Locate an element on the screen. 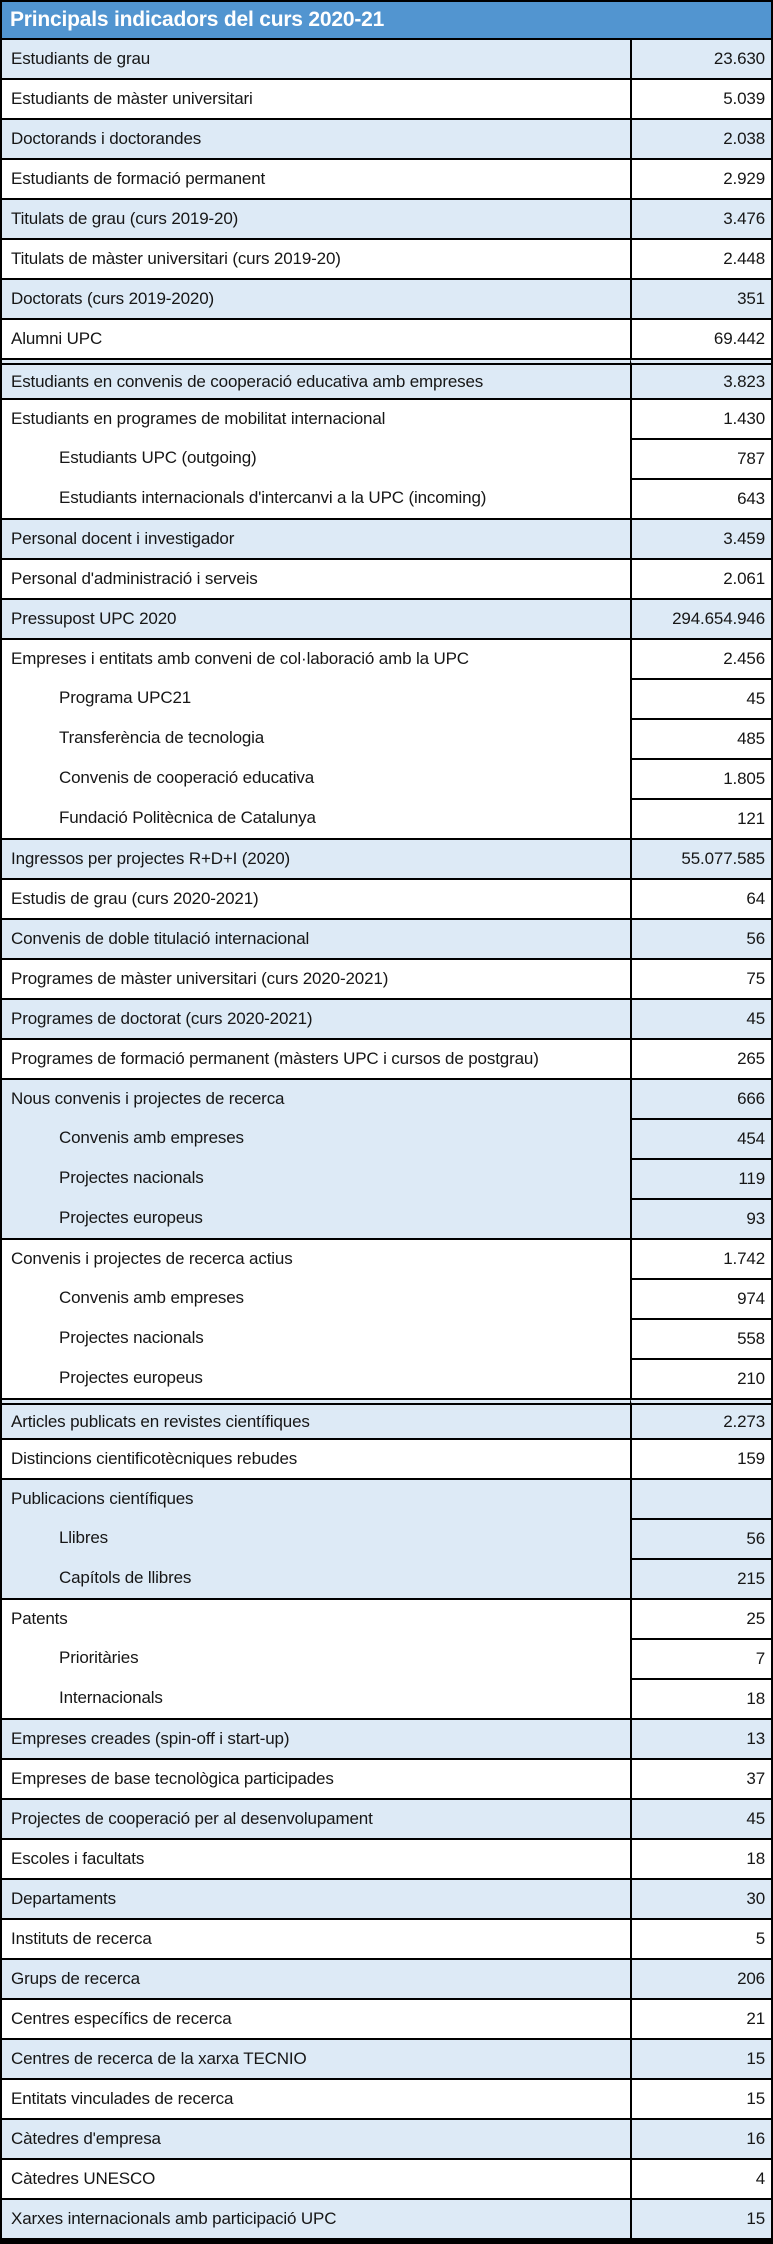 Image resolution: width=773 pixels, height=2244 pixels. row-value: 643 is located at coordinates (700, 498).